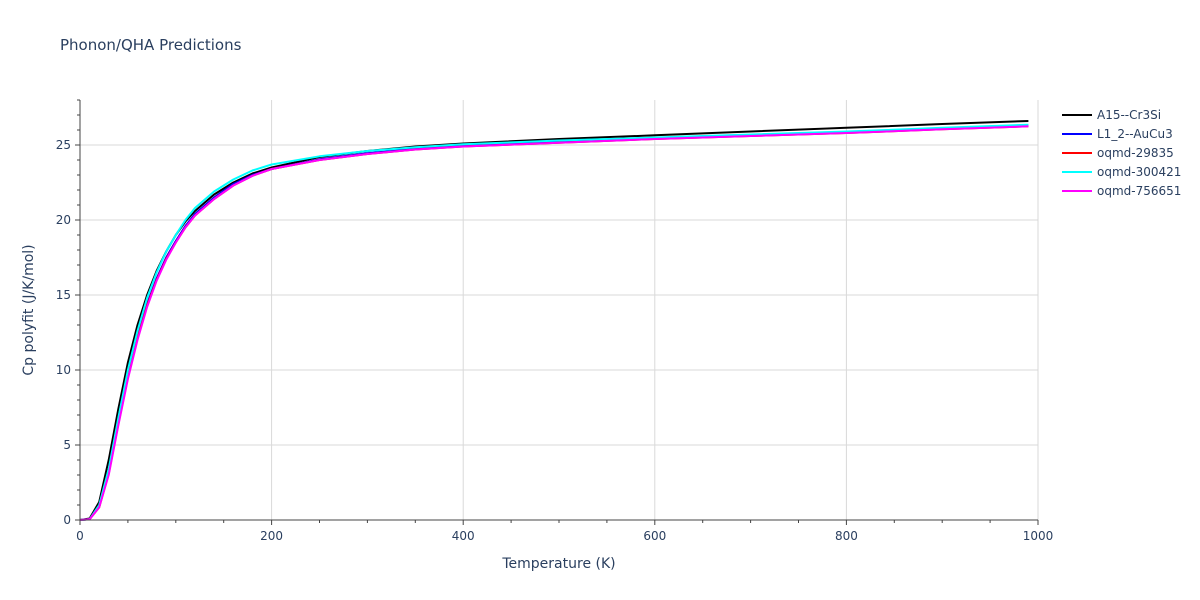  What do you see at coordinates (558, 564) in the screenshot?
I see `x-axis-title: Temperature (K)` at bounding box center [558, 564].